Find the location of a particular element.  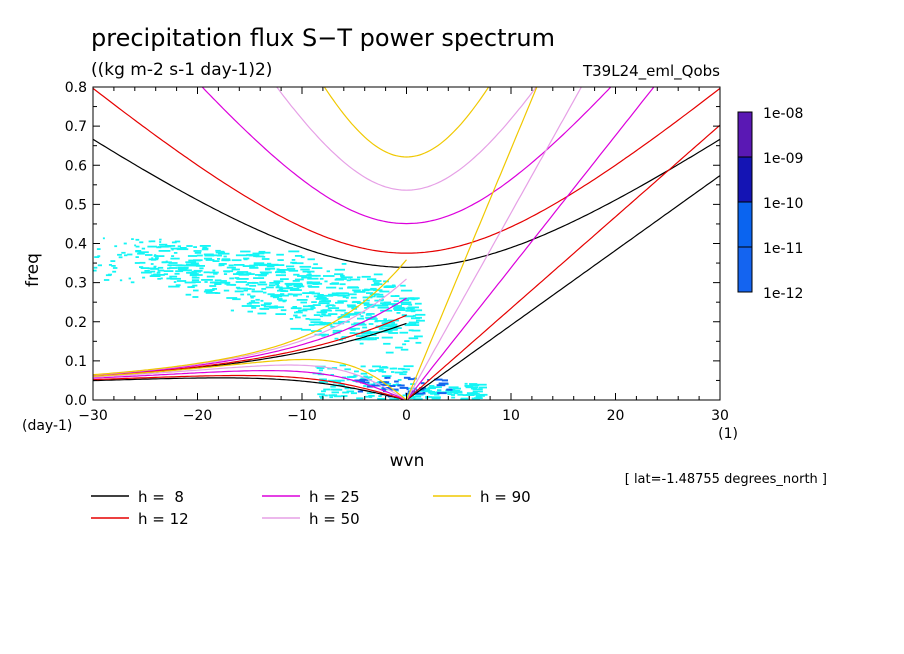

curve-ig-h25 is located at coordinates (406, 156).